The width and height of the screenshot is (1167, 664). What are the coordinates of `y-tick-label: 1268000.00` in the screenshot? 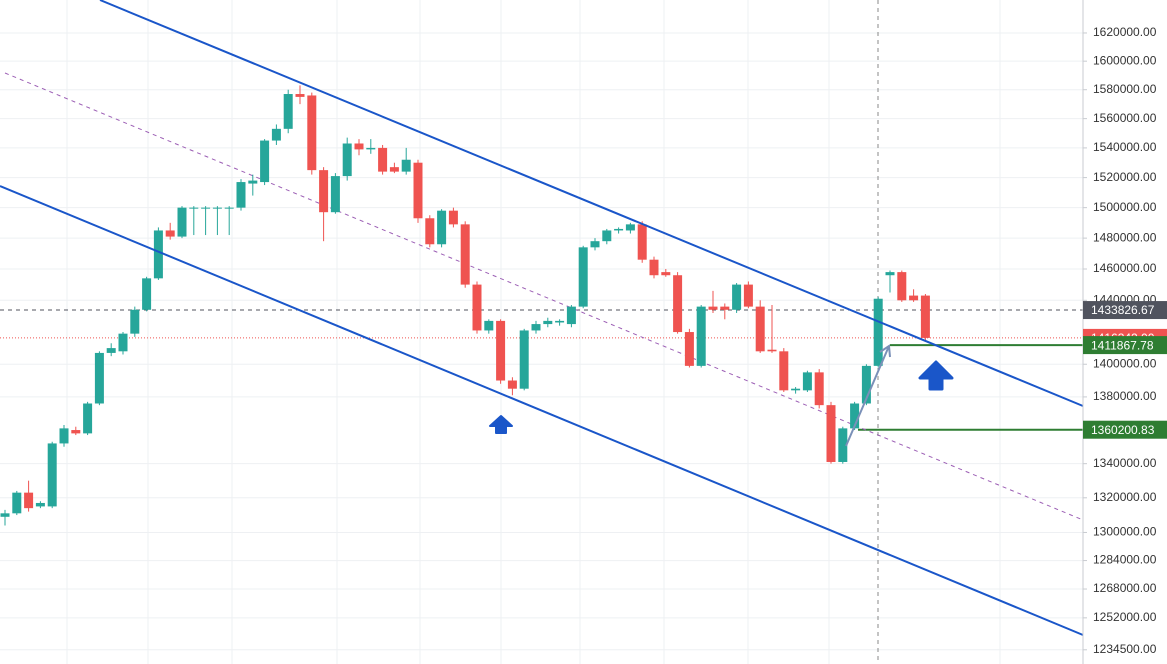 It's located at (1125, 588).